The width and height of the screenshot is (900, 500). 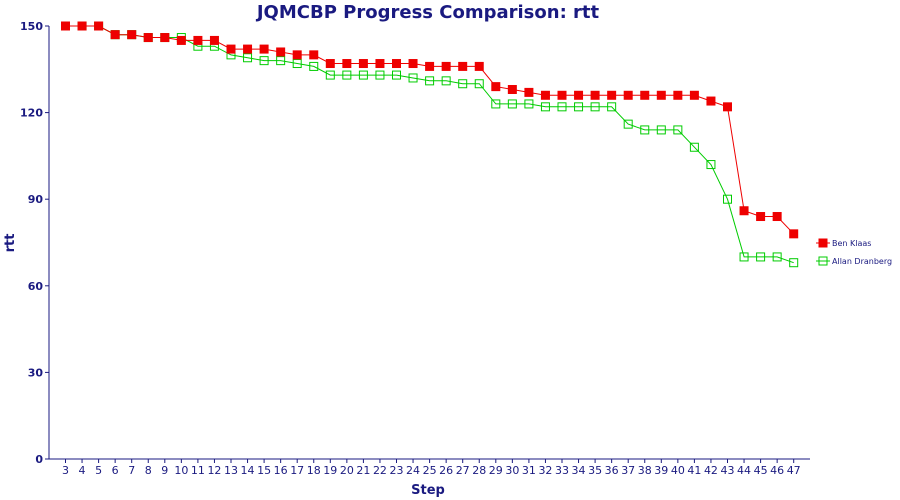 I want to click on x-tick-label: 31, so click(x=529, y=470).